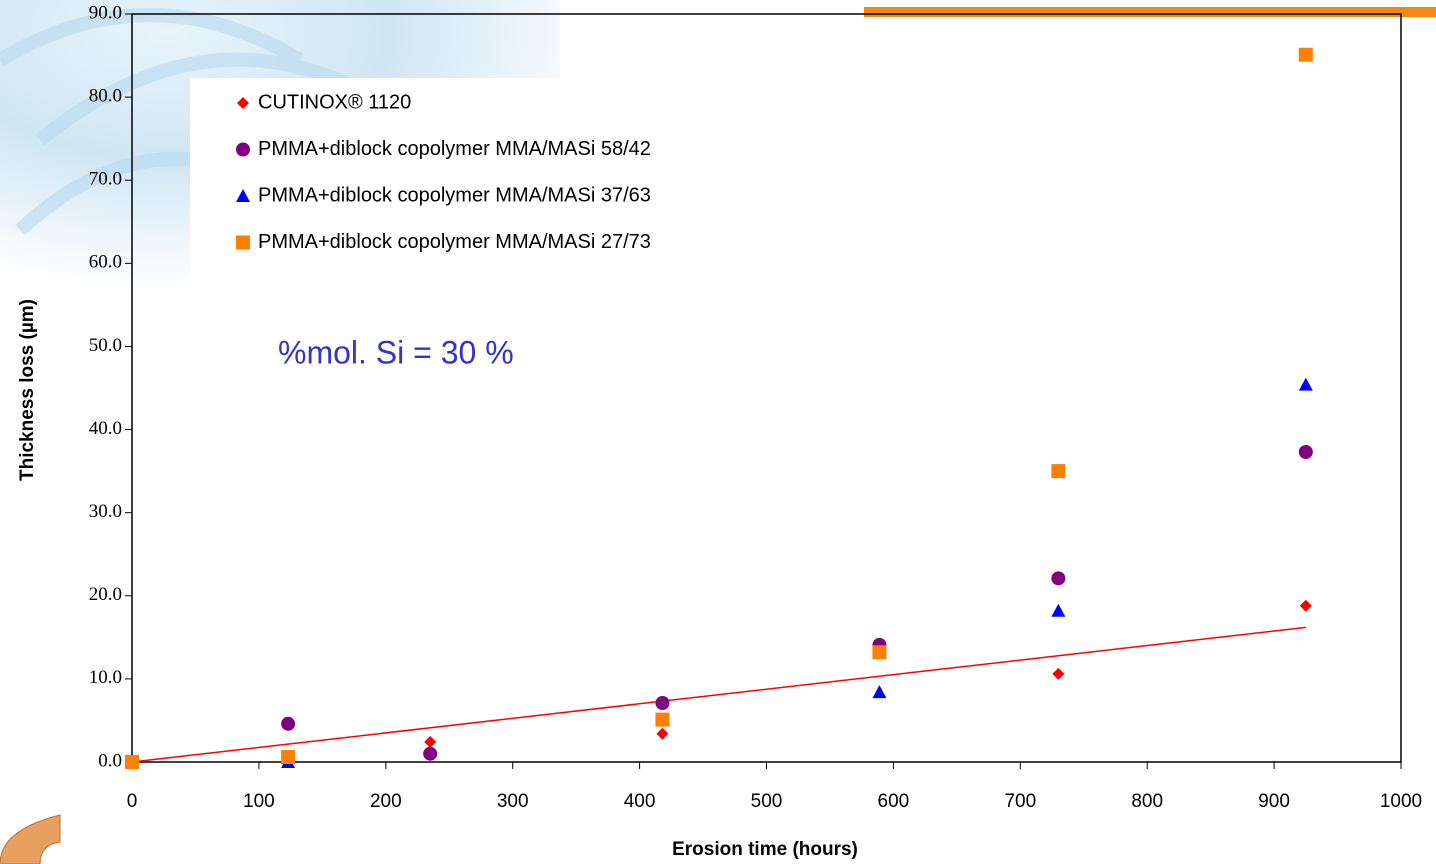 The height and width of the screenshot is (864, 1436). I want to click on x-tick-label: 900, so click(1274, 801).